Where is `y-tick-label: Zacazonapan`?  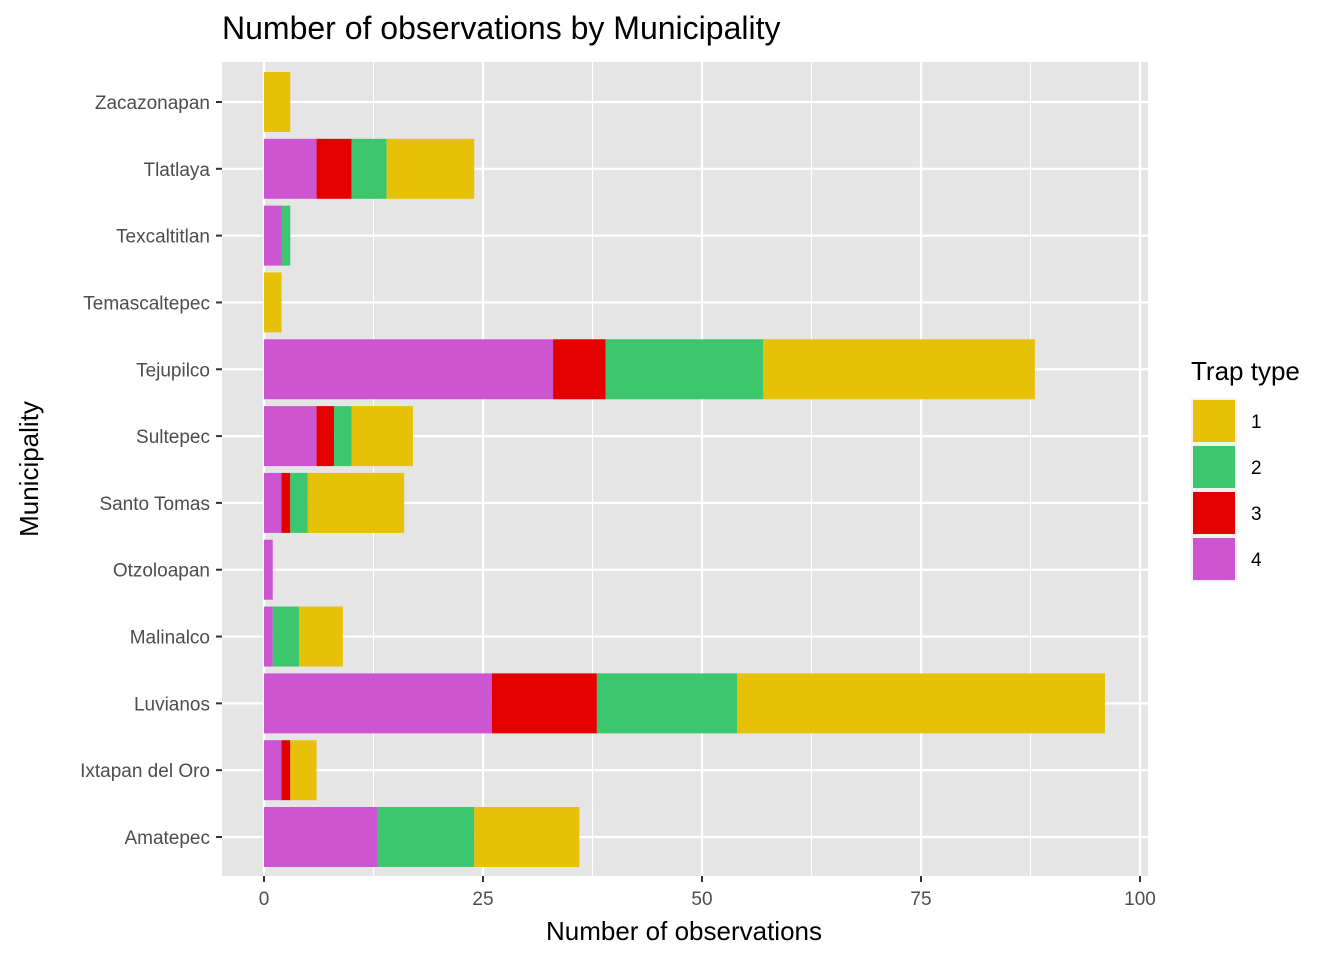 y-tick-label: Zacazonapan is located at coordinates (152, 103).